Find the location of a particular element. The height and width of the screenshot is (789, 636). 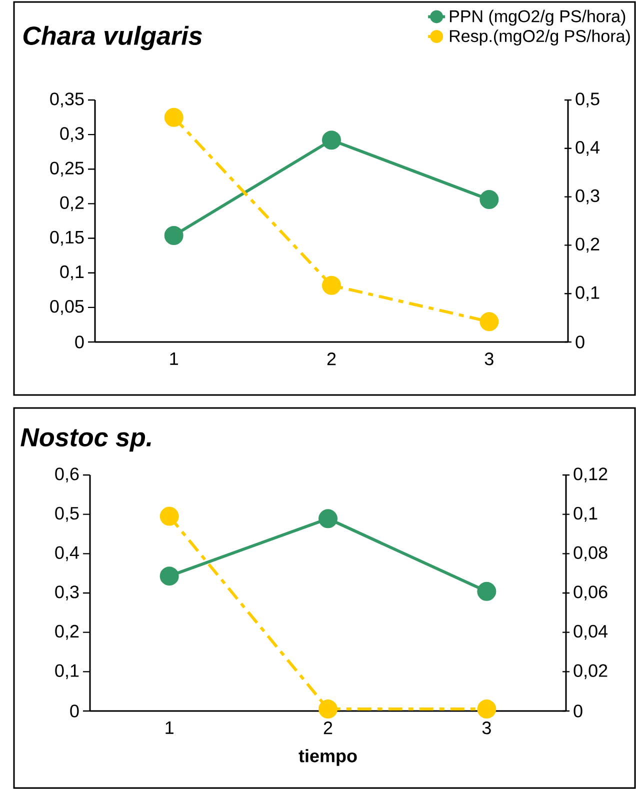

y-tick-label: 0,35 is located at coordinates (67, 100).